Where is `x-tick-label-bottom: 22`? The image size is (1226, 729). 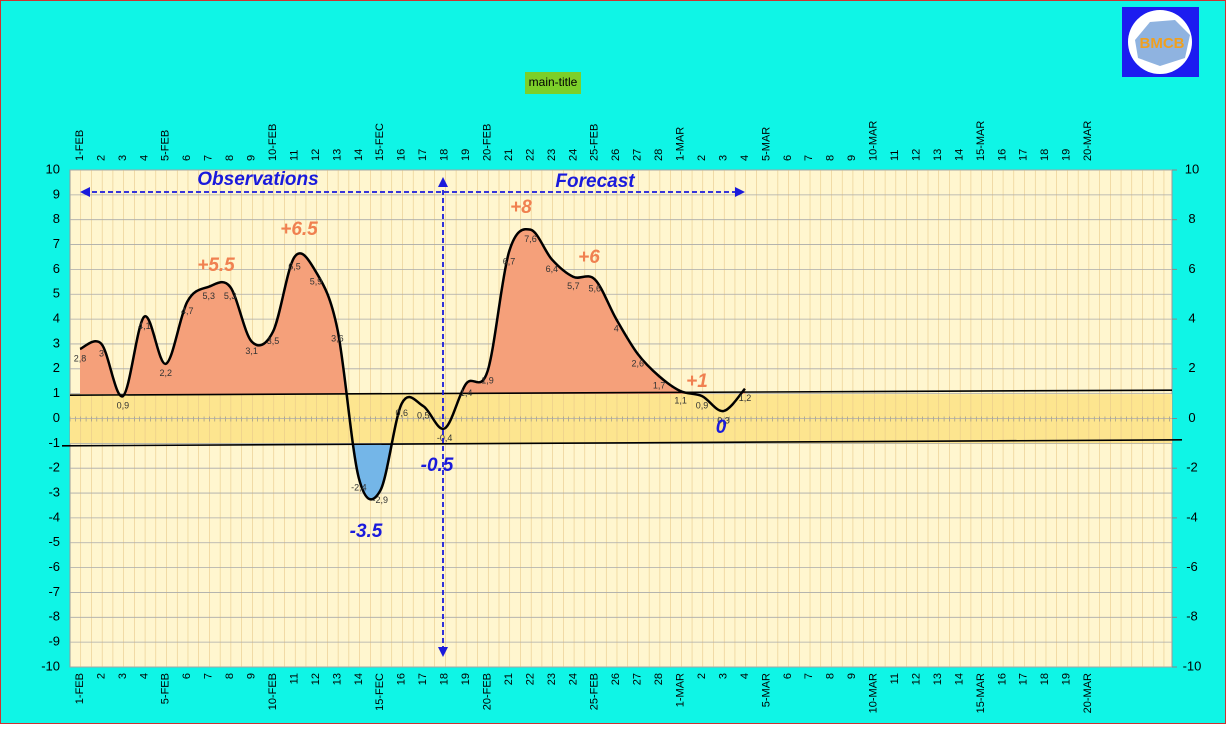
x-tick-label-bottom: 22 is located at coordinates (530, 679).